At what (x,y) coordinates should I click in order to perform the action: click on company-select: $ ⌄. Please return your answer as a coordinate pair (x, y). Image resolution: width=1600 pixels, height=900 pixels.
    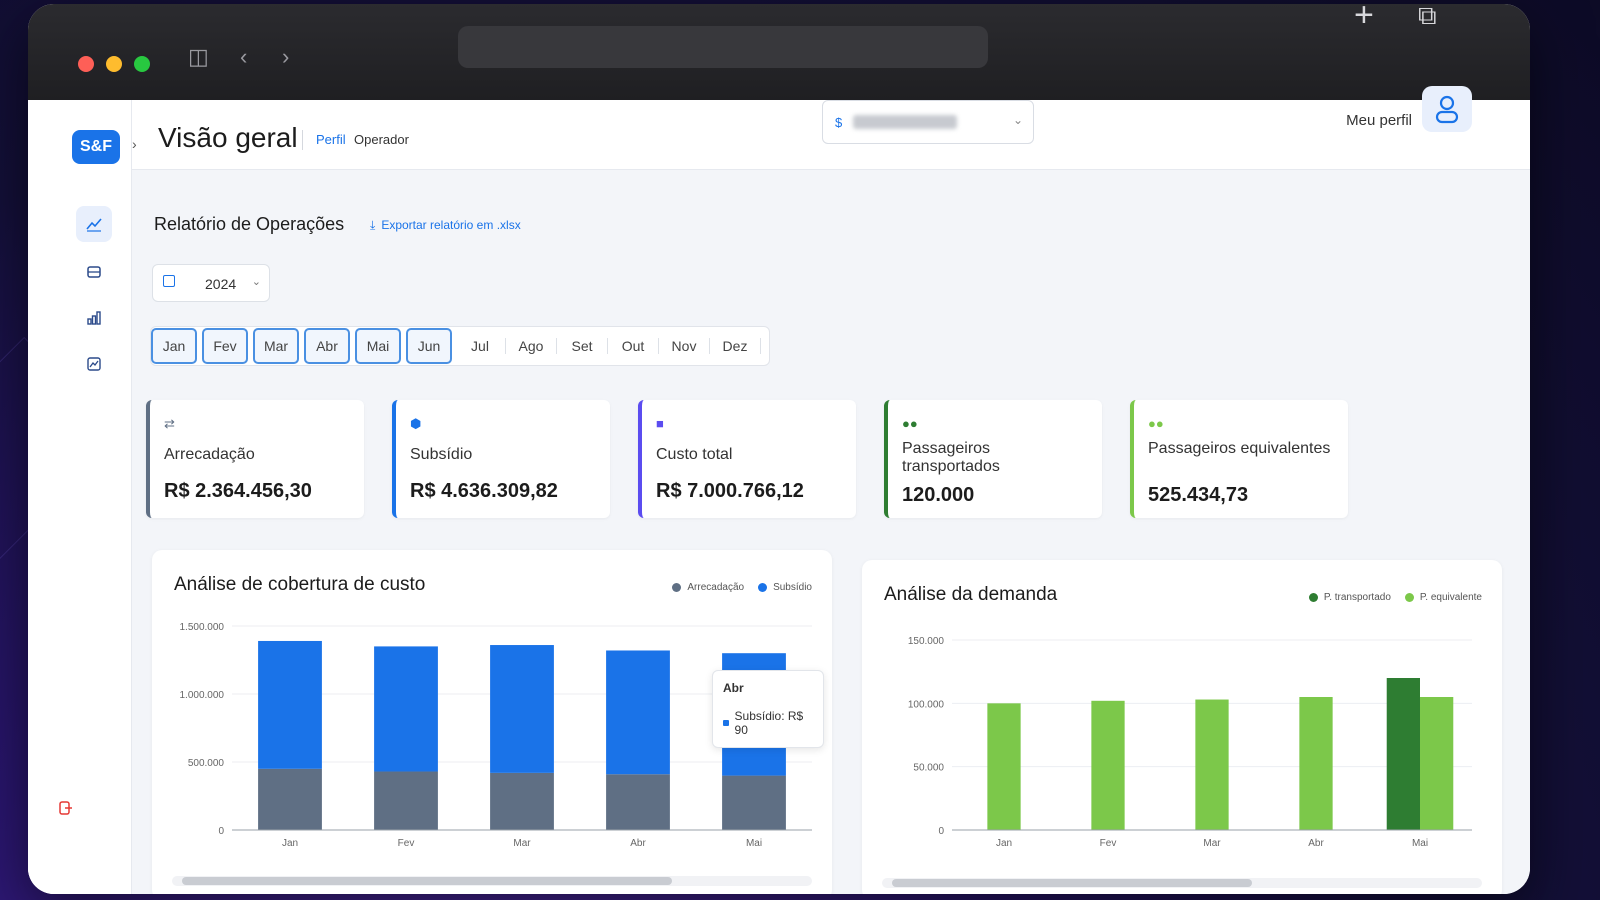
    Looking at the image, I should click on (928, 122).